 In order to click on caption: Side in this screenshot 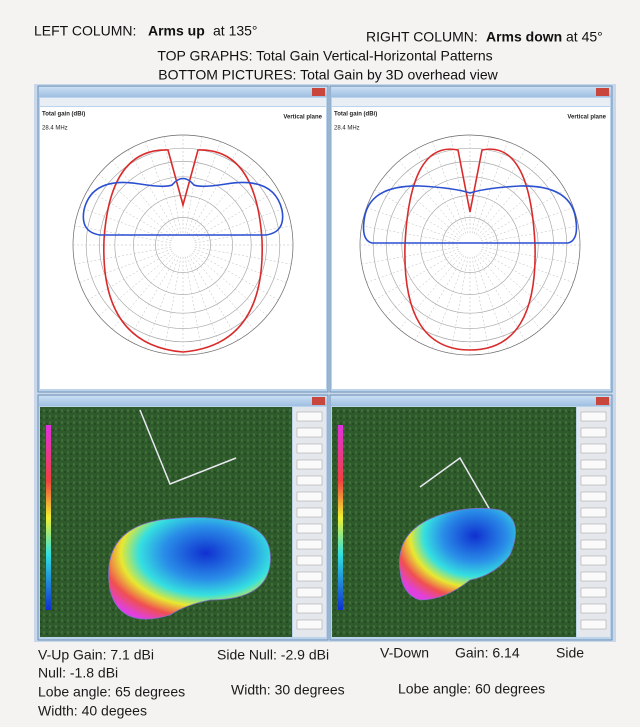, I will do `click(570, 653)`.